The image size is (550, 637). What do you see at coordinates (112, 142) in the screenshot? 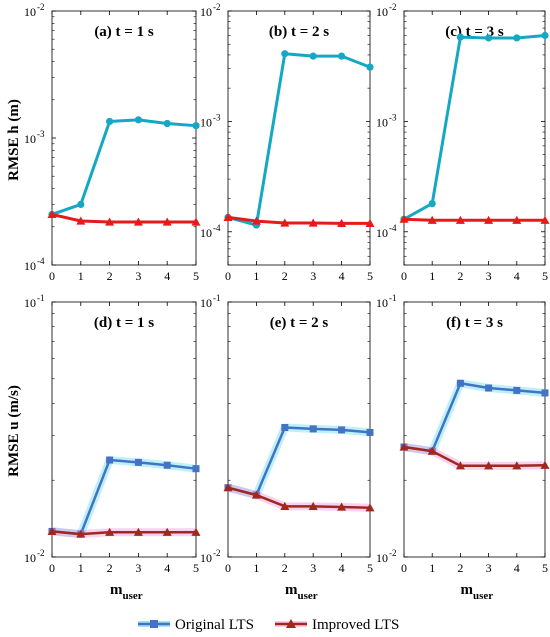
I see `panel-a: 10 -410 -310 -20 1 2 3 4 5(a) t = 1 s` at bounding box center [112, 142].